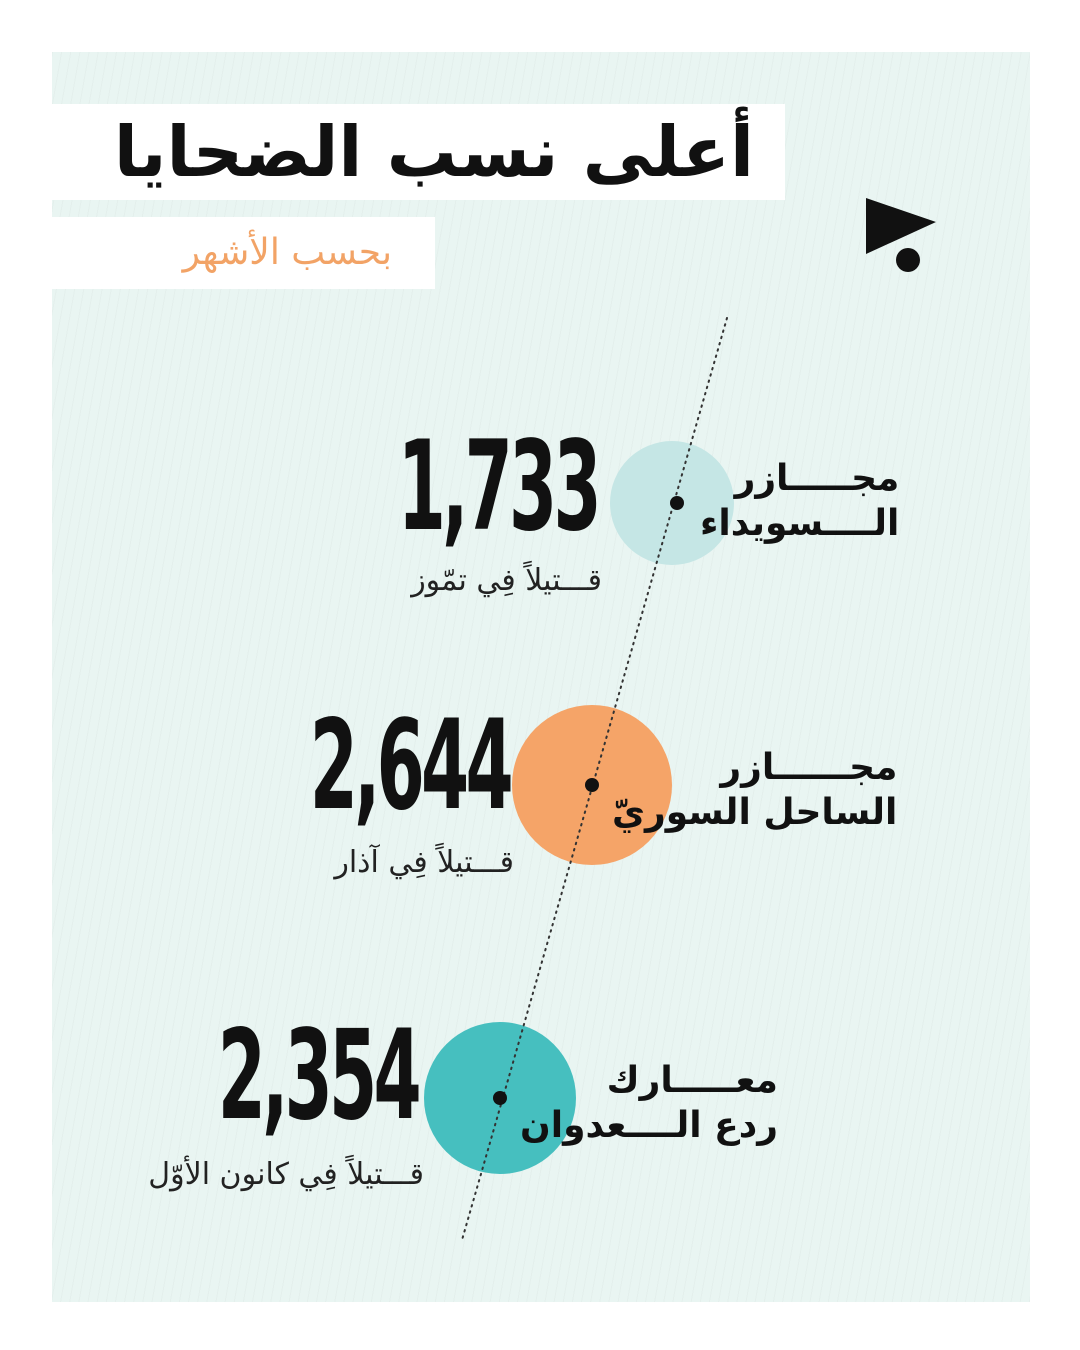 Image resolution: width=1080 pixels, height=1350 pixels. What do you see at coordinates (692, 1080) in the screenshot?
I see `event-label-line: معـــــارك` at bounding box center [692, 1080].